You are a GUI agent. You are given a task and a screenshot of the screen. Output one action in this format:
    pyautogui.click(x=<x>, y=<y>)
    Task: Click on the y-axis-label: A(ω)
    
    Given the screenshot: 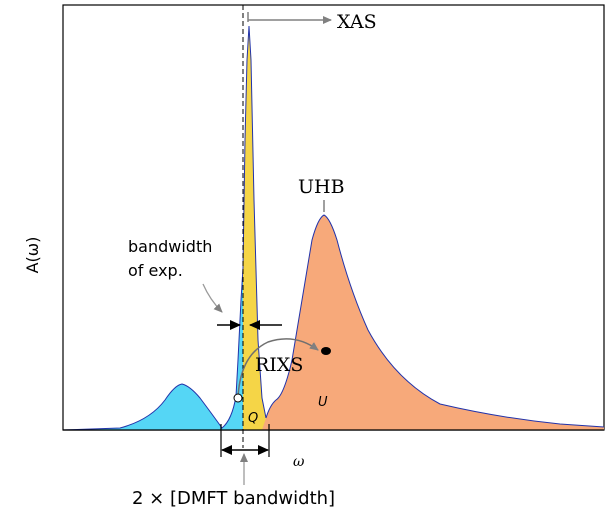 What is the action you would take?
    pyautogui.click(x=32, y=255)
    